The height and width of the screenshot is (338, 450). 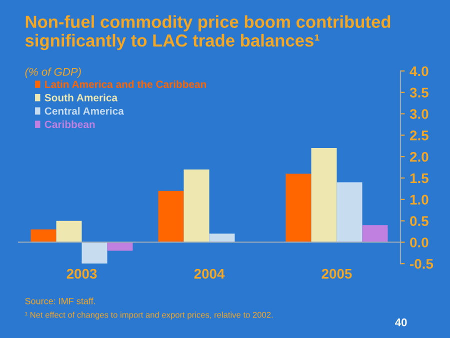 I want to click on y-tick-label: 0.0, so click(x=419, y=243).